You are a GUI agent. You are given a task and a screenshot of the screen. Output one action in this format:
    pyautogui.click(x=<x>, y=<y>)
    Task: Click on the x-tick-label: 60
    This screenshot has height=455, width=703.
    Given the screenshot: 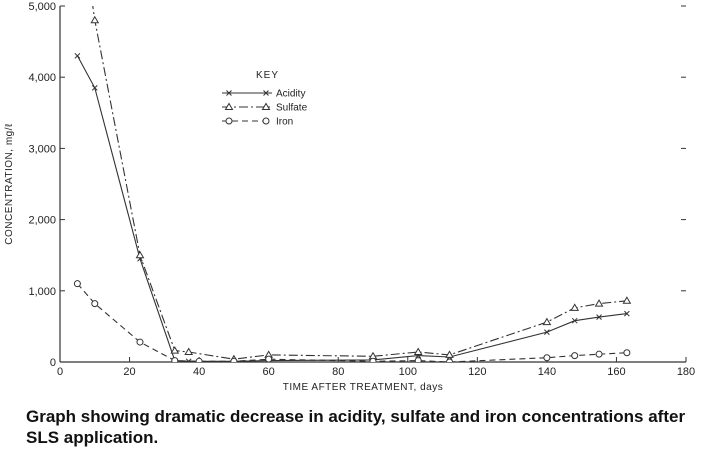 What is the action you would take?
    pyautogui.click(x=269, y=372)
    